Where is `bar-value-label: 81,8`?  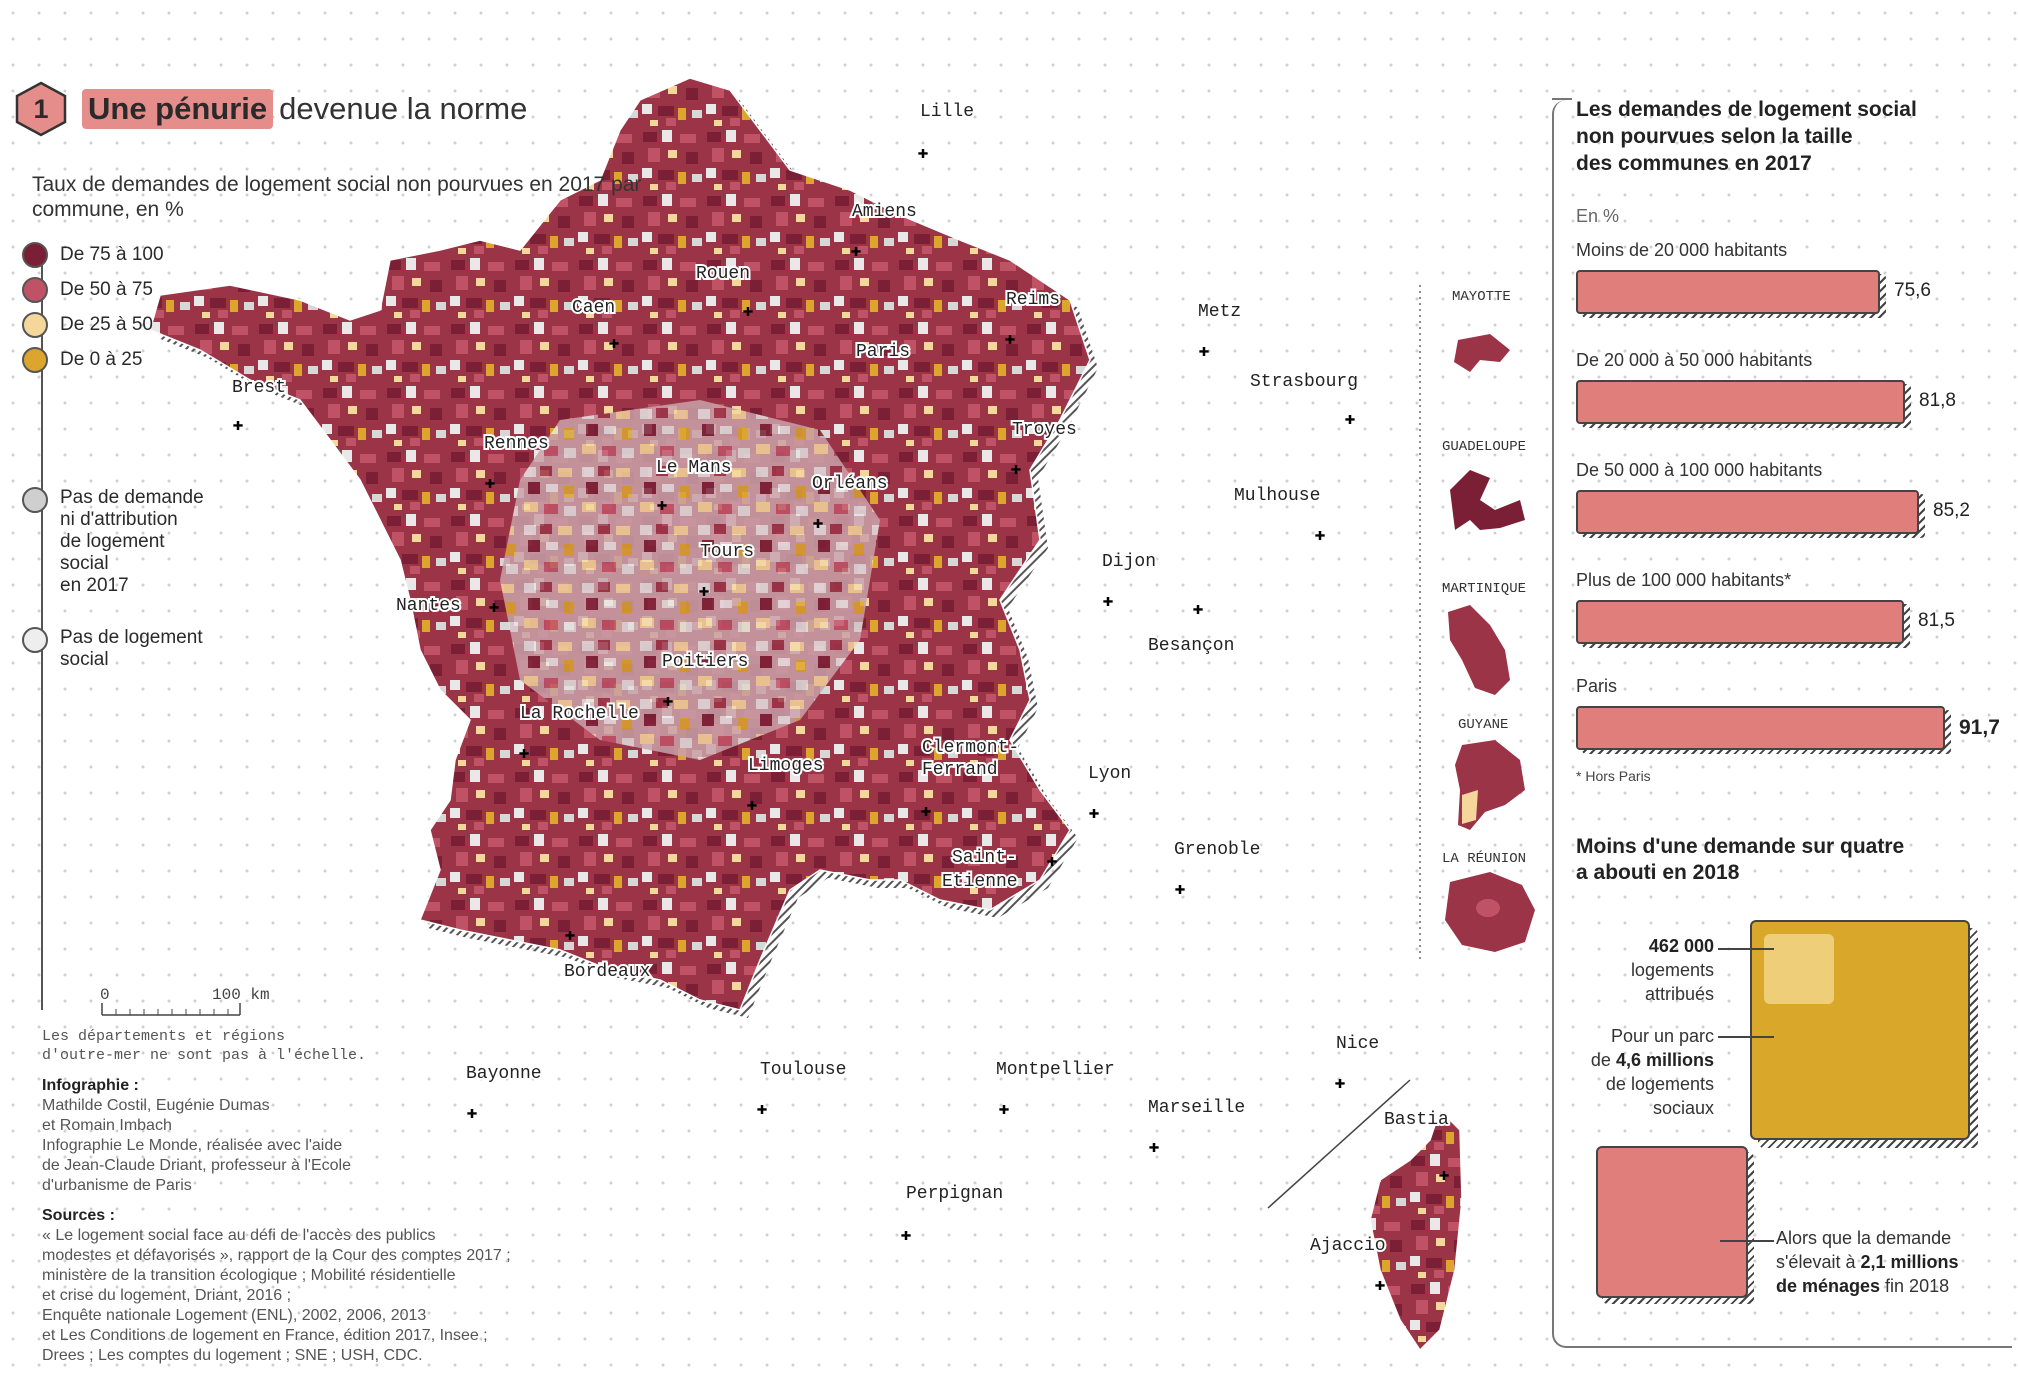 bar-value-label: 81,8 is located at coordinates (1937, 400).